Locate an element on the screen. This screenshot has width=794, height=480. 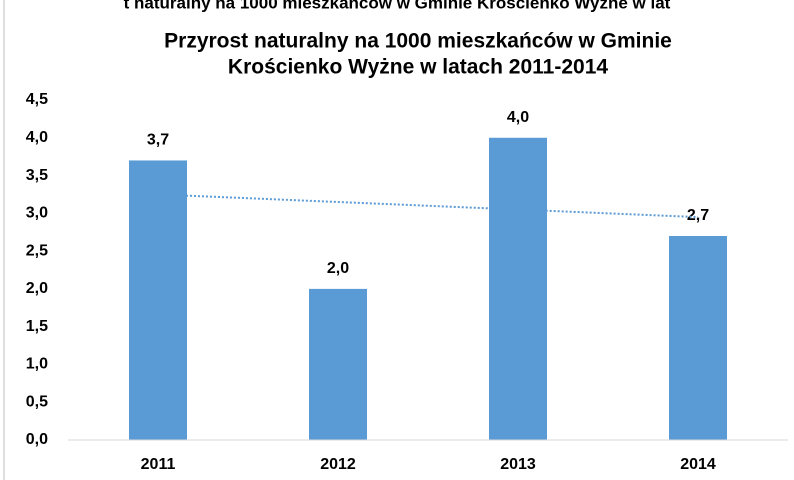
data-label: 3,7 is located at coordinates (158, 140).